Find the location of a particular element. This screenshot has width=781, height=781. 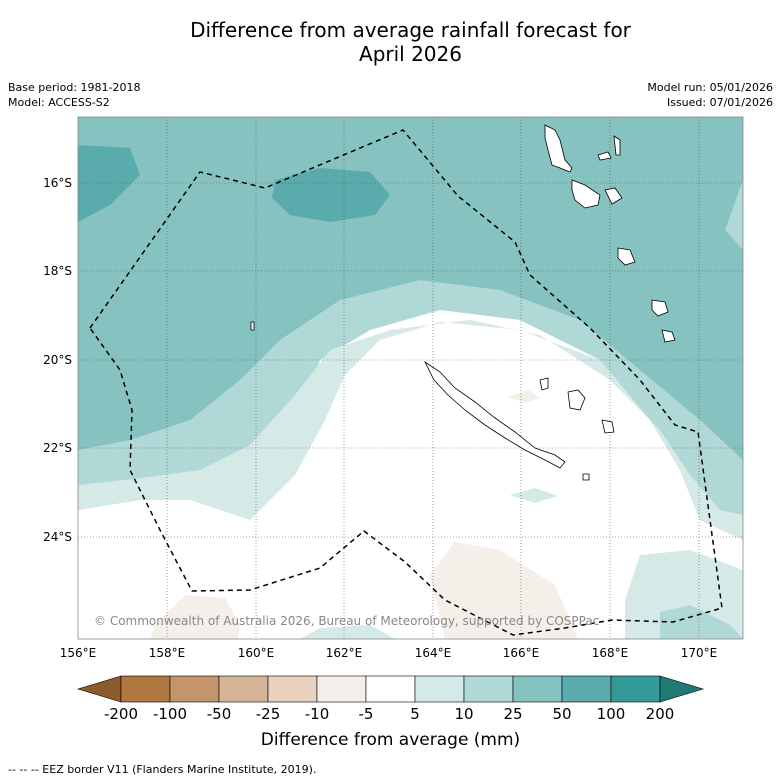

colorbar-tick-label: 50 is located at coordinates (562, 714).